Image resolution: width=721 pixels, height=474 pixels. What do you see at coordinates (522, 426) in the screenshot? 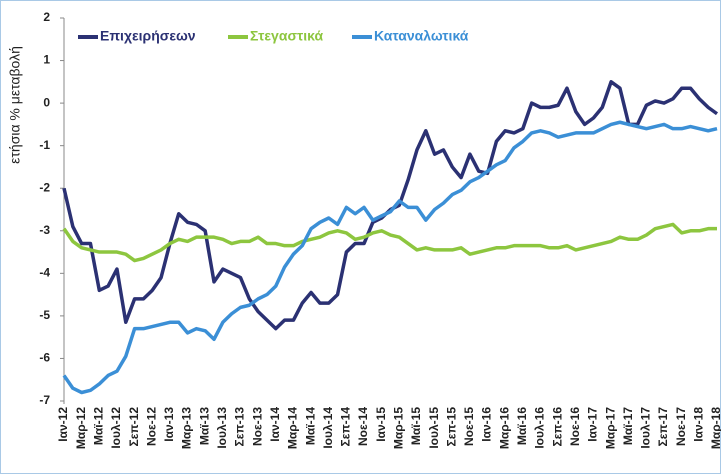
I see `x-tick-label: Μαϊ-16` at bounding box center [522, 426].